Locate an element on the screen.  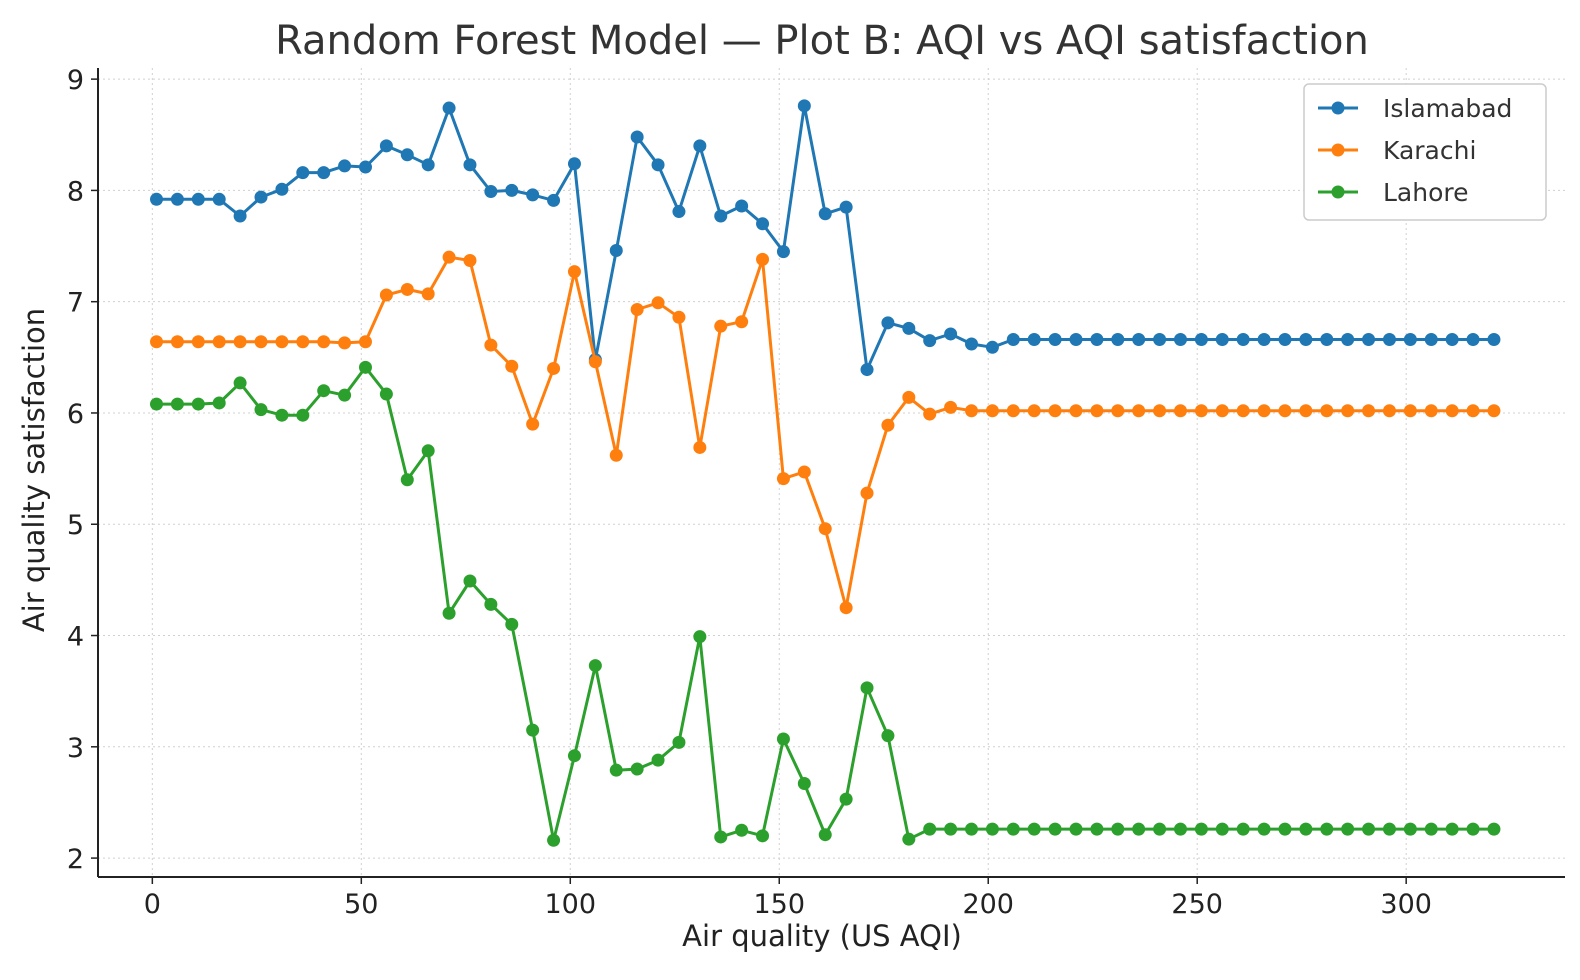
legend-marker-islamabad is located at coordinates (1338, 108).